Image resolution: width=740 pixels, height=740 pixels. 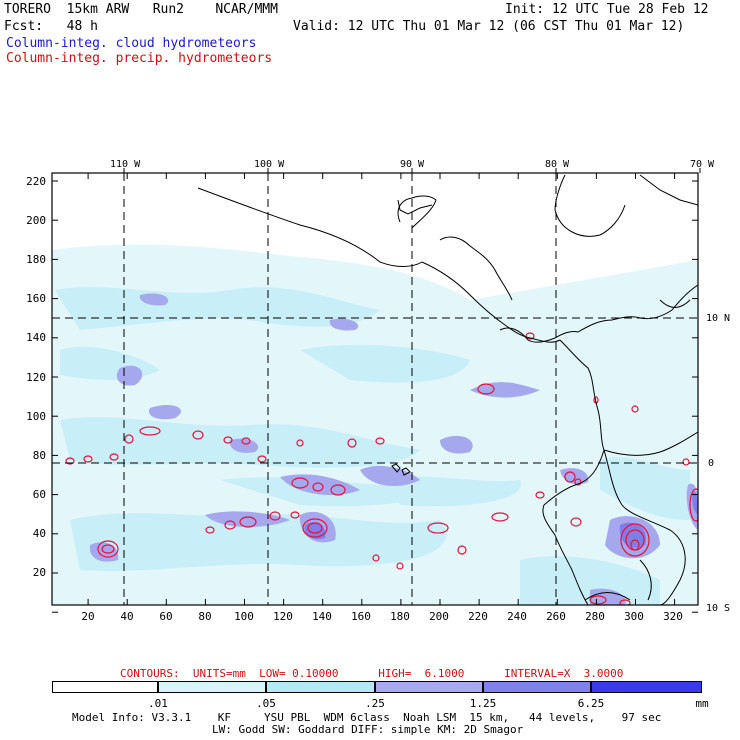 What do you see at coordinates (361, 615) in the screenshot?
I see `x-tick-160: 160` at bounding box center [361, 615].